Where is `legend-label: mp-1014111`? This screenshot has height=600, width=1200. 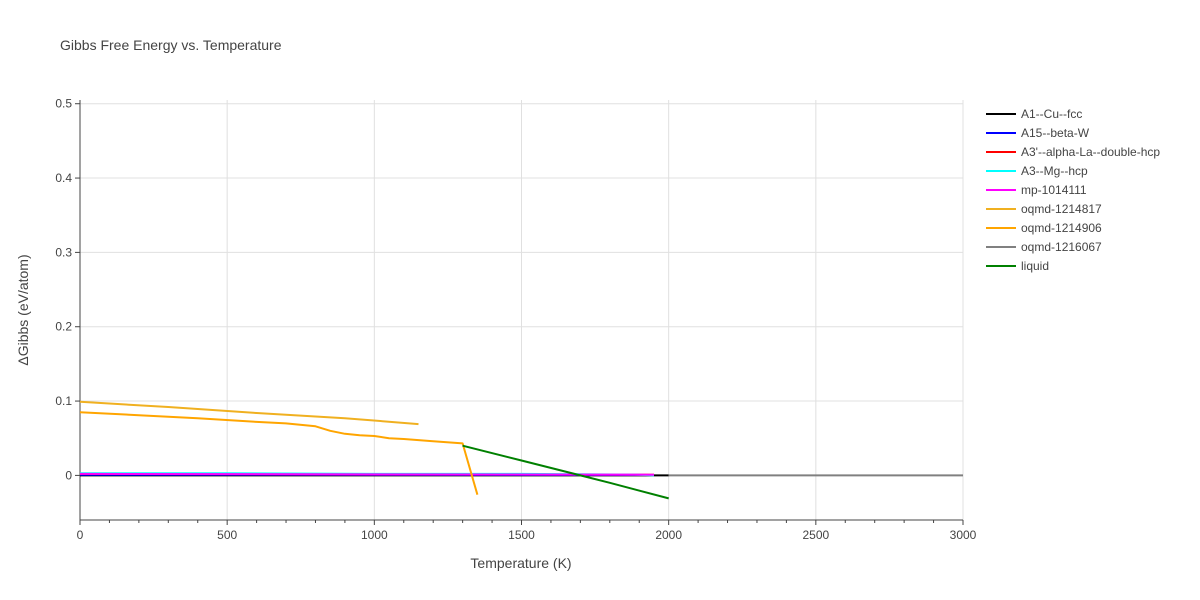
legend-label: mp-1014111 is located at coordinates (1054, 190).